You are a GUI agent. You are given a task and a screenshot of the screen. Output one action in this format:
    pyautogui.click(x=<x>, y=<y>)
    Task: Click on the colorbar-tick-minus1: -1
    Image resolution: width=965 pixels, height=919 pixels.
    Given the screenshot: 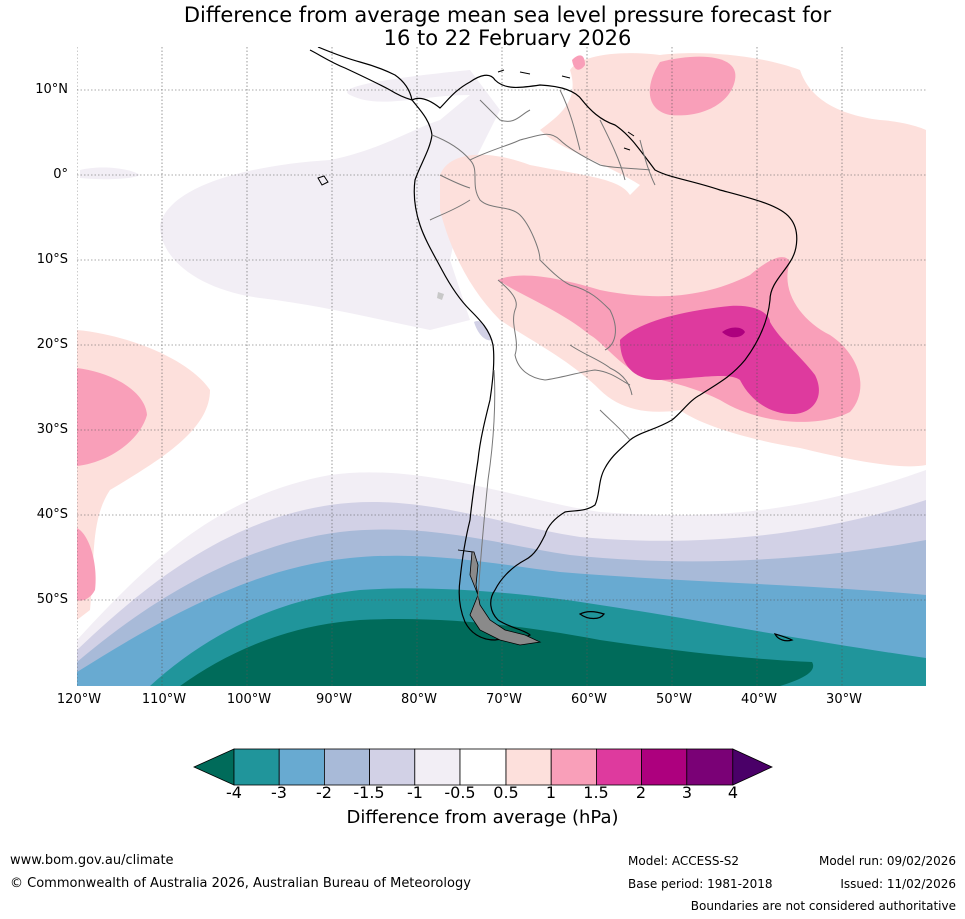 What is the action you would take?
    pyautogui.click(x=415, y=792)
    